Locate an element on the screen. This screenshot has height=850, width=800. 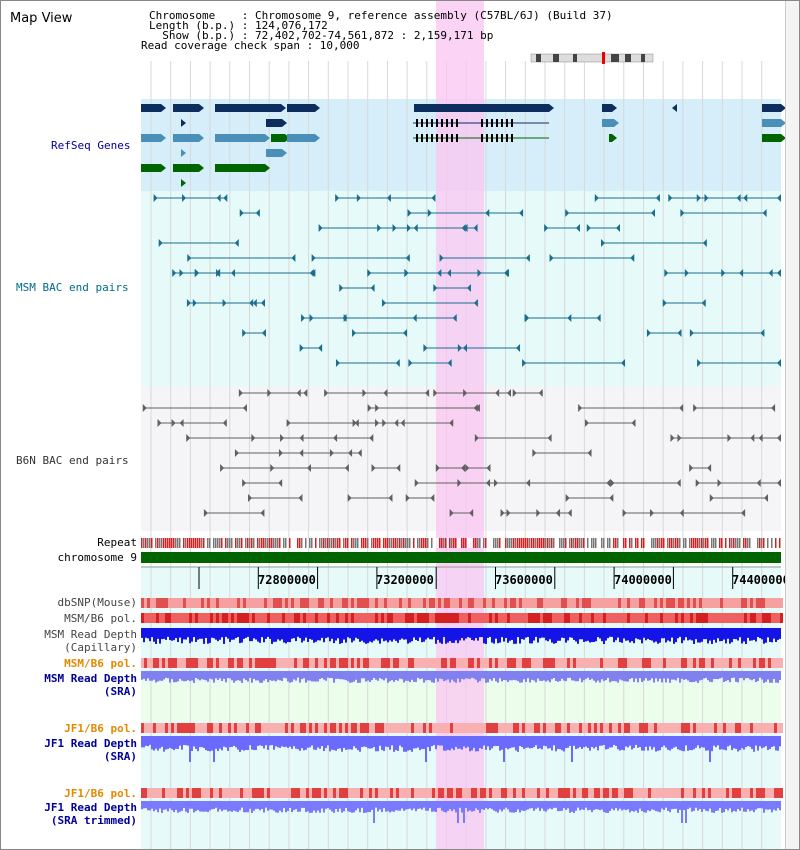
vertical-scrollbar is located at coordinates (792, 425).